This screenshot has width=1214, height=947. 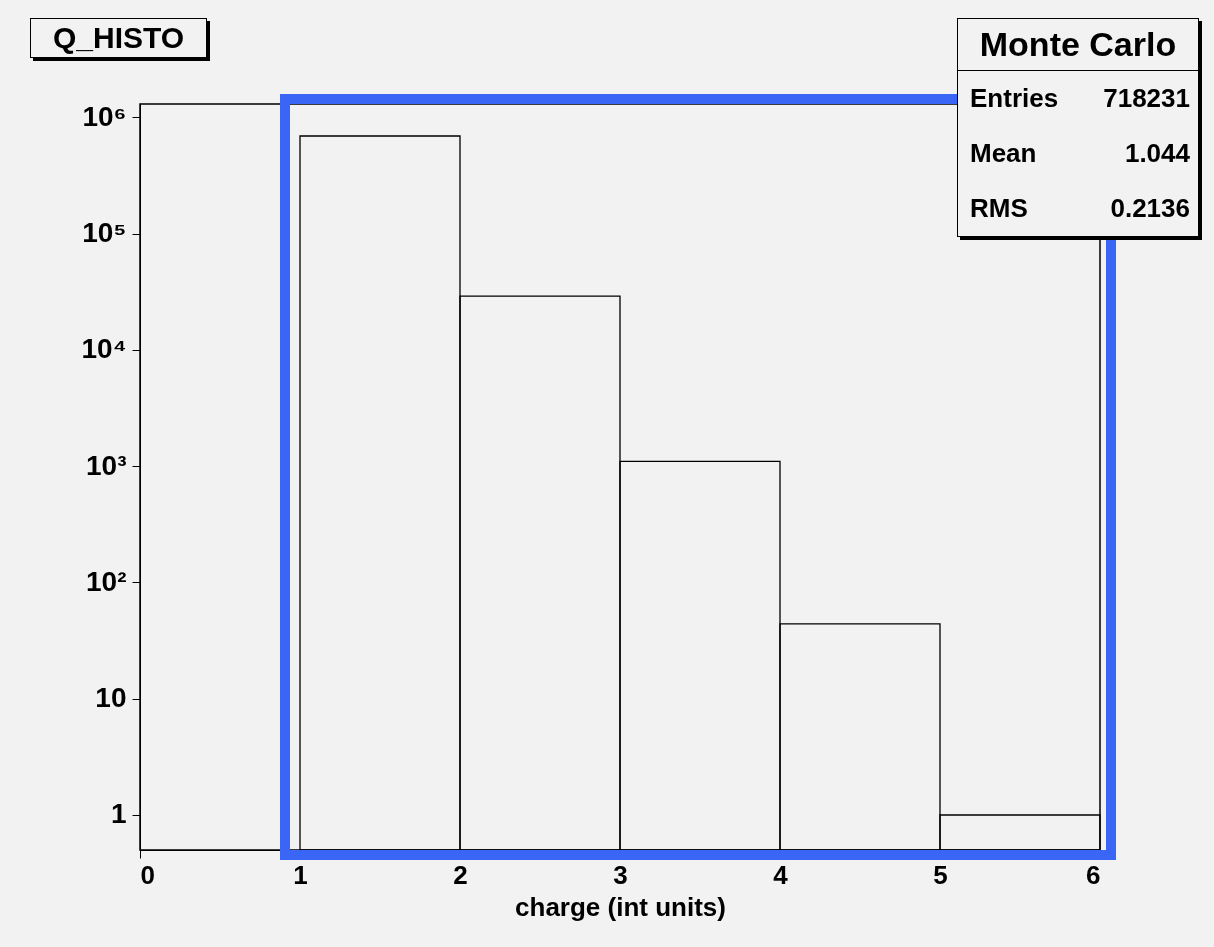 I want to click on annotation: Entries, so click(x=1014, y=98).